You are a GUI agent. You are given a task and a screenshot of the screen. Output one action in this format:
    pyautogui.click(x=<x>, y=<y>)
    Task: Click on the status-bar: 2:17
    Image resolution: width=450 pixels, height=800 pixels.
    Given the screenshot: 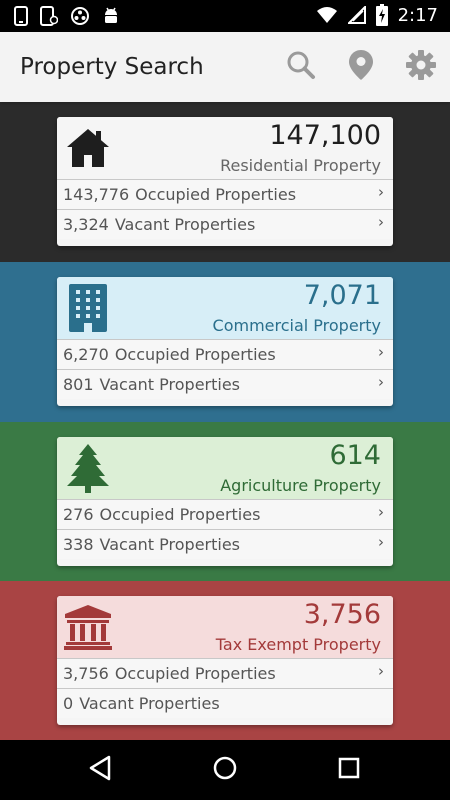 What is the action you would take?
    pyautogui.click(x=225, y=16)
    